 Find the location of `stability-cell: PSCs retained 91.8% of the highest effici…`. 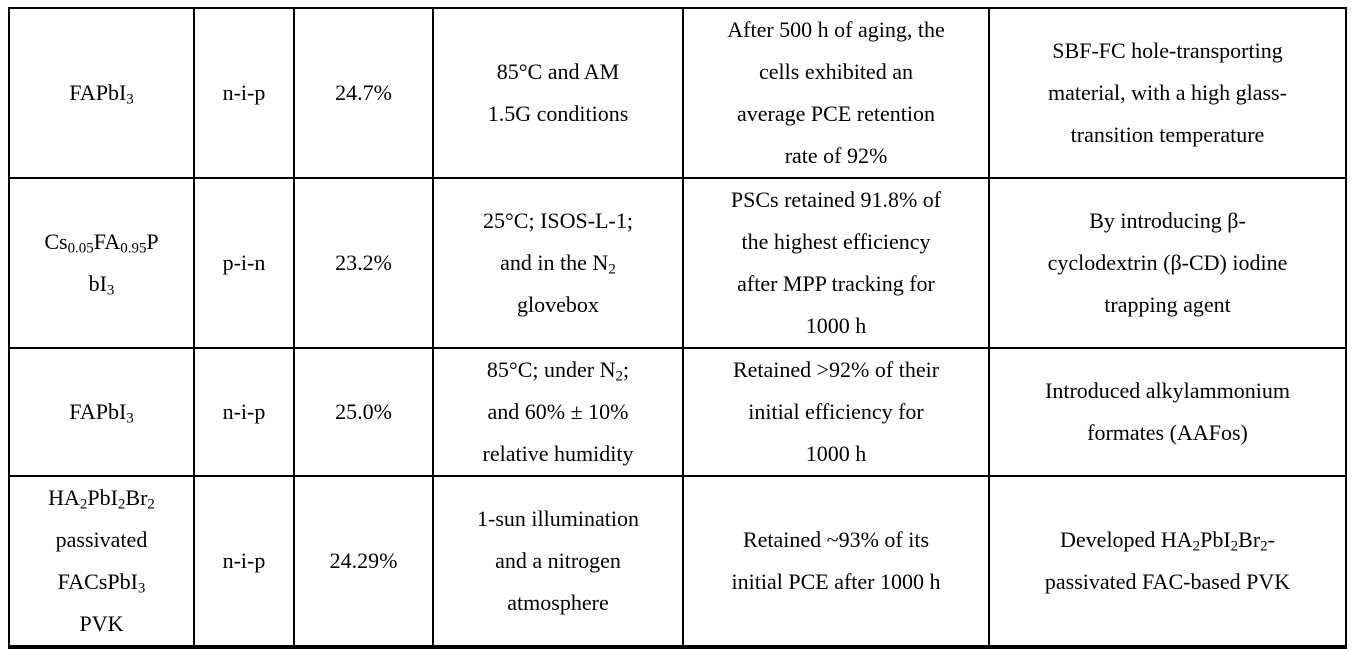

stability-cell: PSCs retained 91.8% of the highest effici… is located at coordinates (836, 263).